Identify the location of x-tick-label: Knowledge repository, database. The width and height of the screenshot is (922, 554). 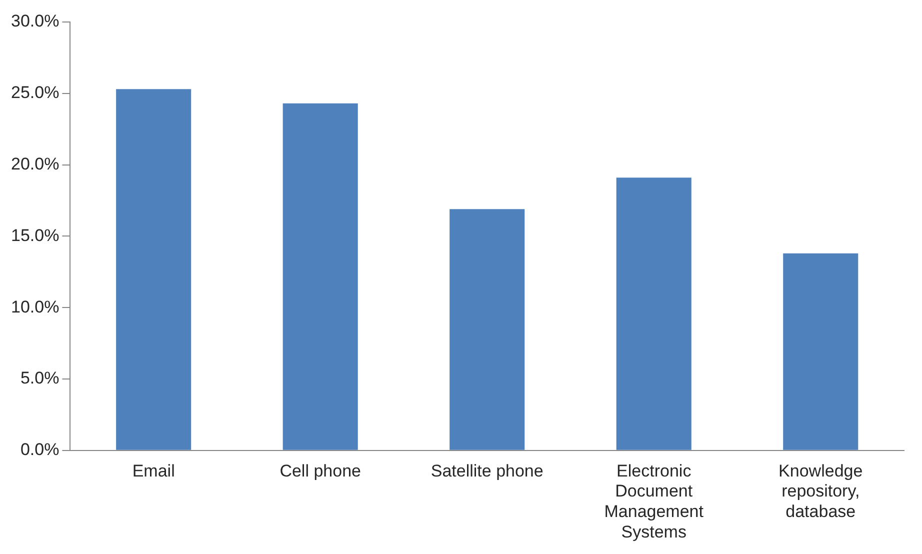
(820, 491).